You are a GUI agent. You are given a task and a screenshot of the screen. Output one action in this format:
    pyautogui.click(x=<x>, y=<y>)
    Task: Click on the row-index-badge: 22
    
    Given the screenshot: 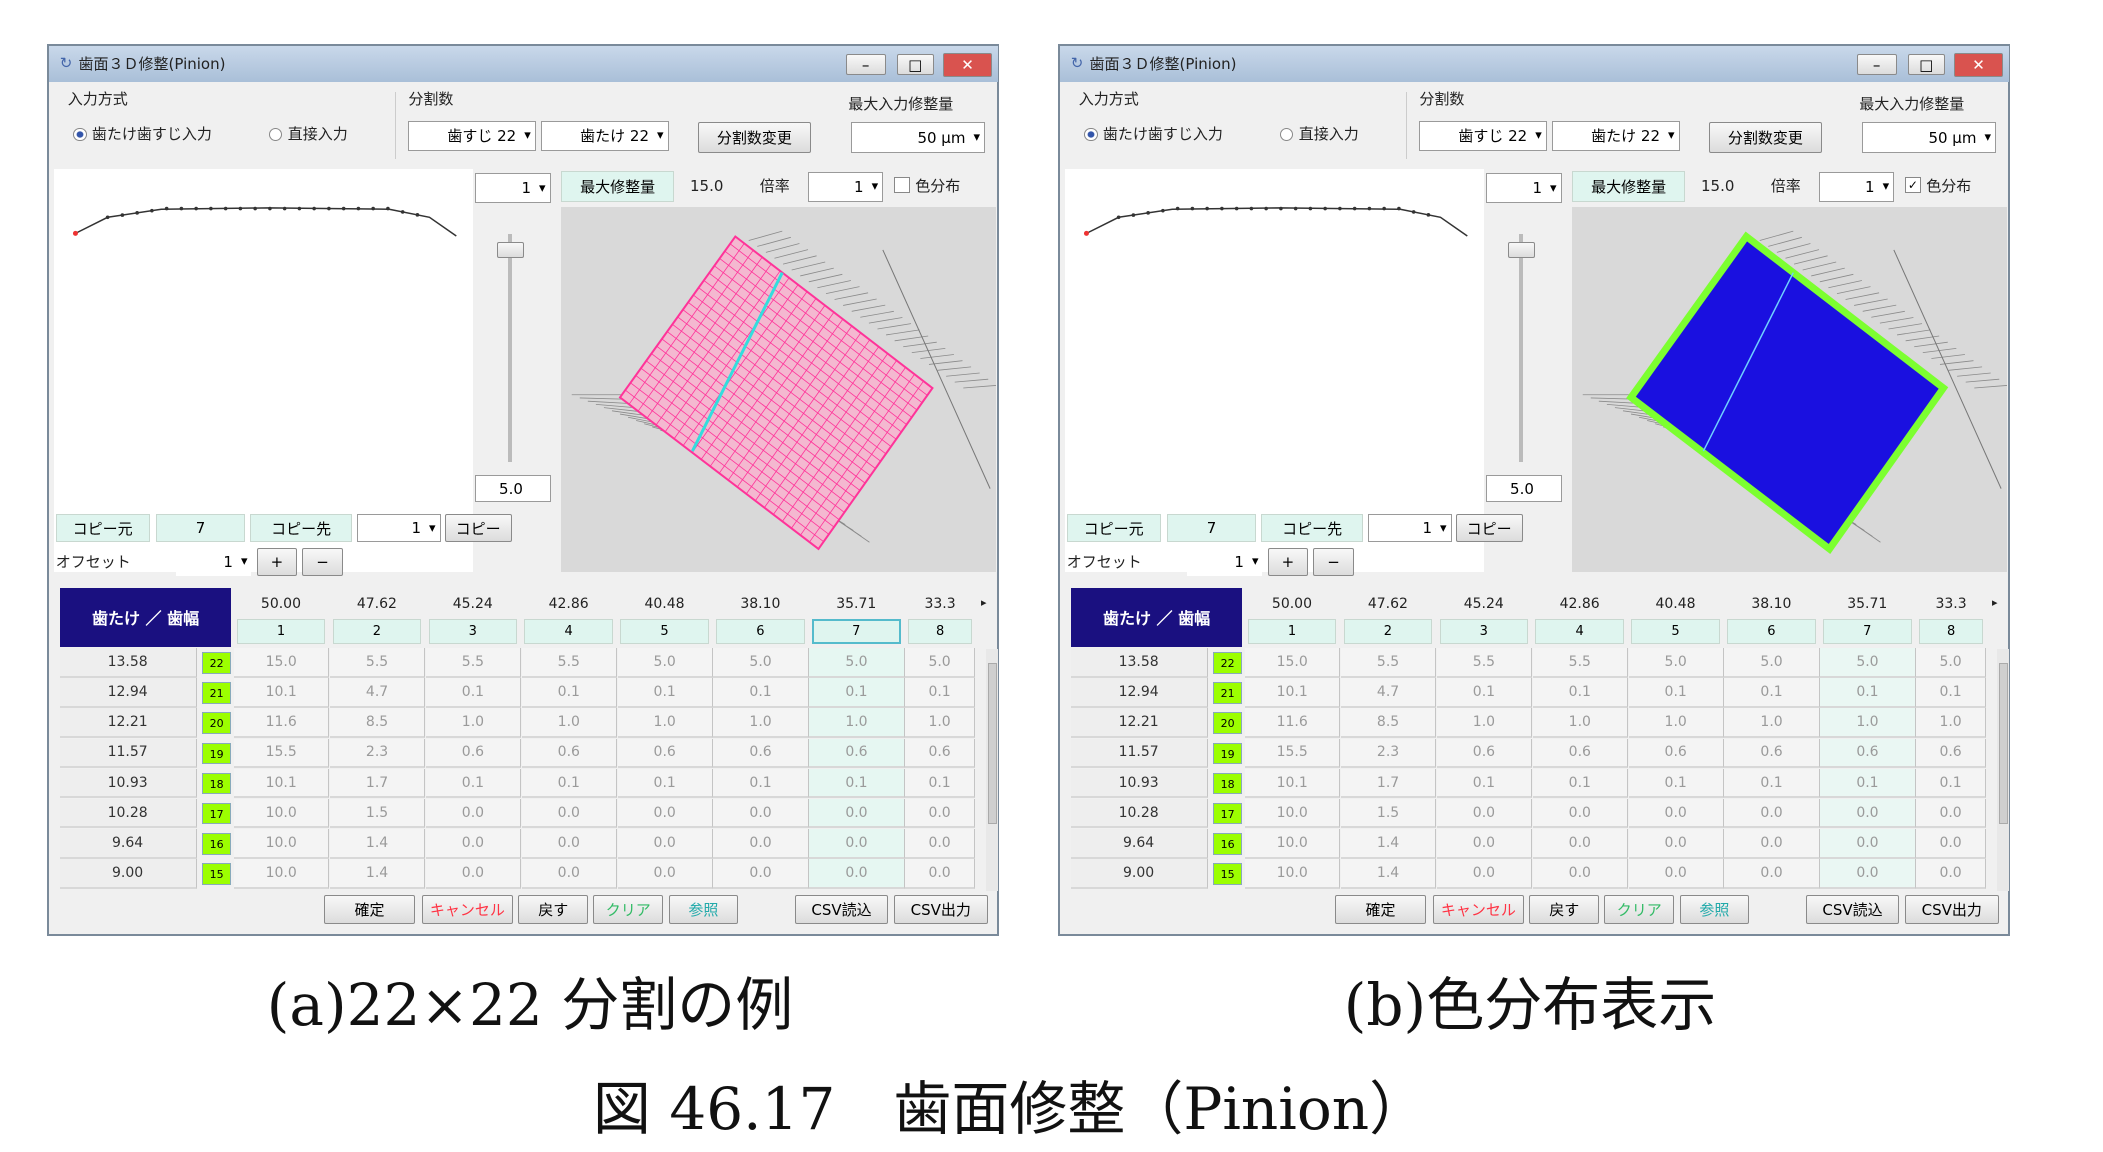 What is the action you would take?
    pyautogui.click(x=1227, y=663)
    